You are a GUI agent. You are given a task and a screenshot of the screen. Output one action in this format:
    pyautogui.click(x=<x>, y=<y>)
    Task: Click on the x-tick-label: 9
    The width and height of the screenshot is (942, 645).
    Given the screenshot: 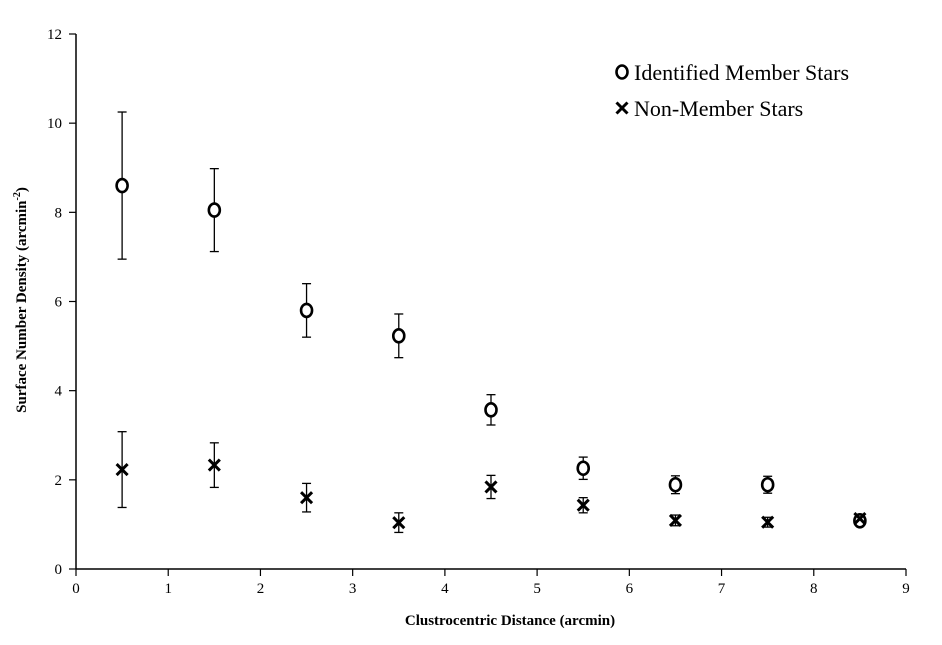 What is the action you would take?
    pyautogui.click(x=906, y=589)
    